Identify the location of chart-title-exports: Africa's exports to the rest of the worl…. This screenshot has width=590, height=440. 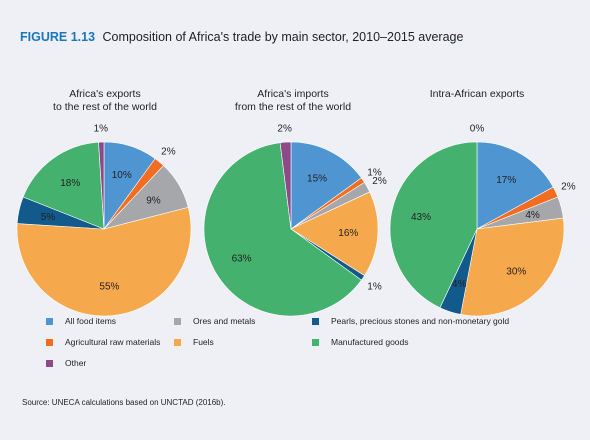
(105, 101).